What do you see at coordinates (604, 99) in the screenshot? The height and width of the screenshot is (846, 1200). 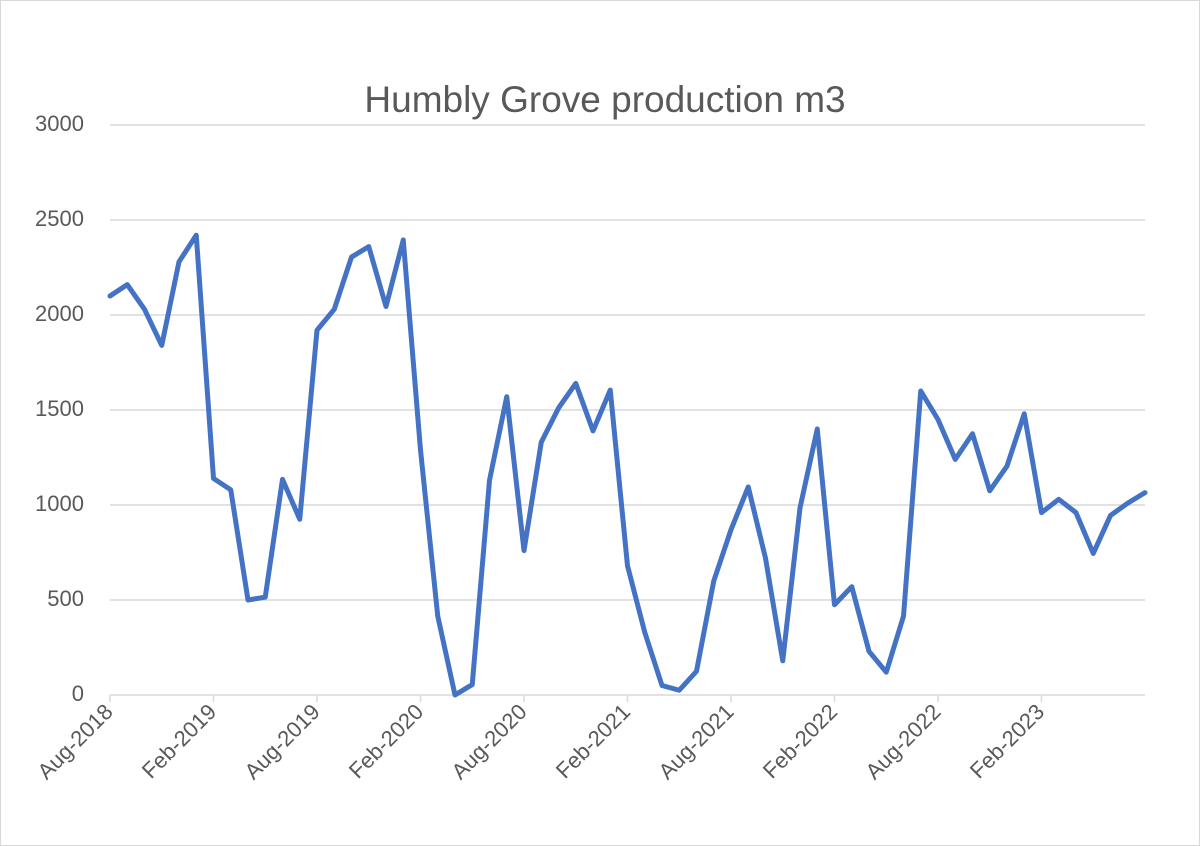 I see `chart-title: Humbly Grove production m3` at bounding box center [604, 99].